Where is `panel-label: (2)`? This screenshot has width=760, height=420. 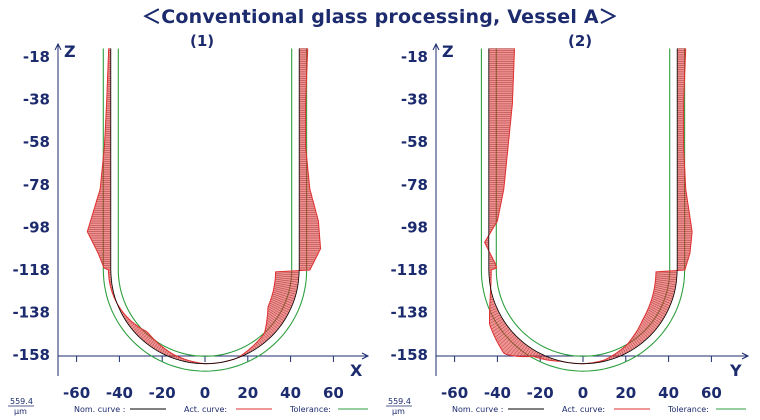 panel-label: (2) is located at coordinates (580, 41).